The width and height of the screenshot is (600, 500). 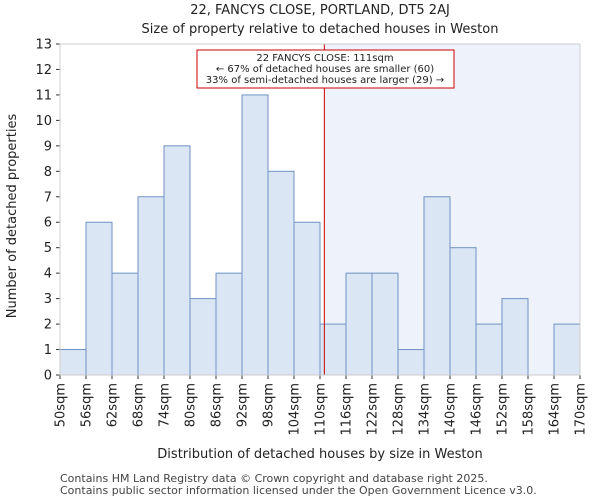 I want to click on y-tick-label: 1, so click(x=48, y=350).